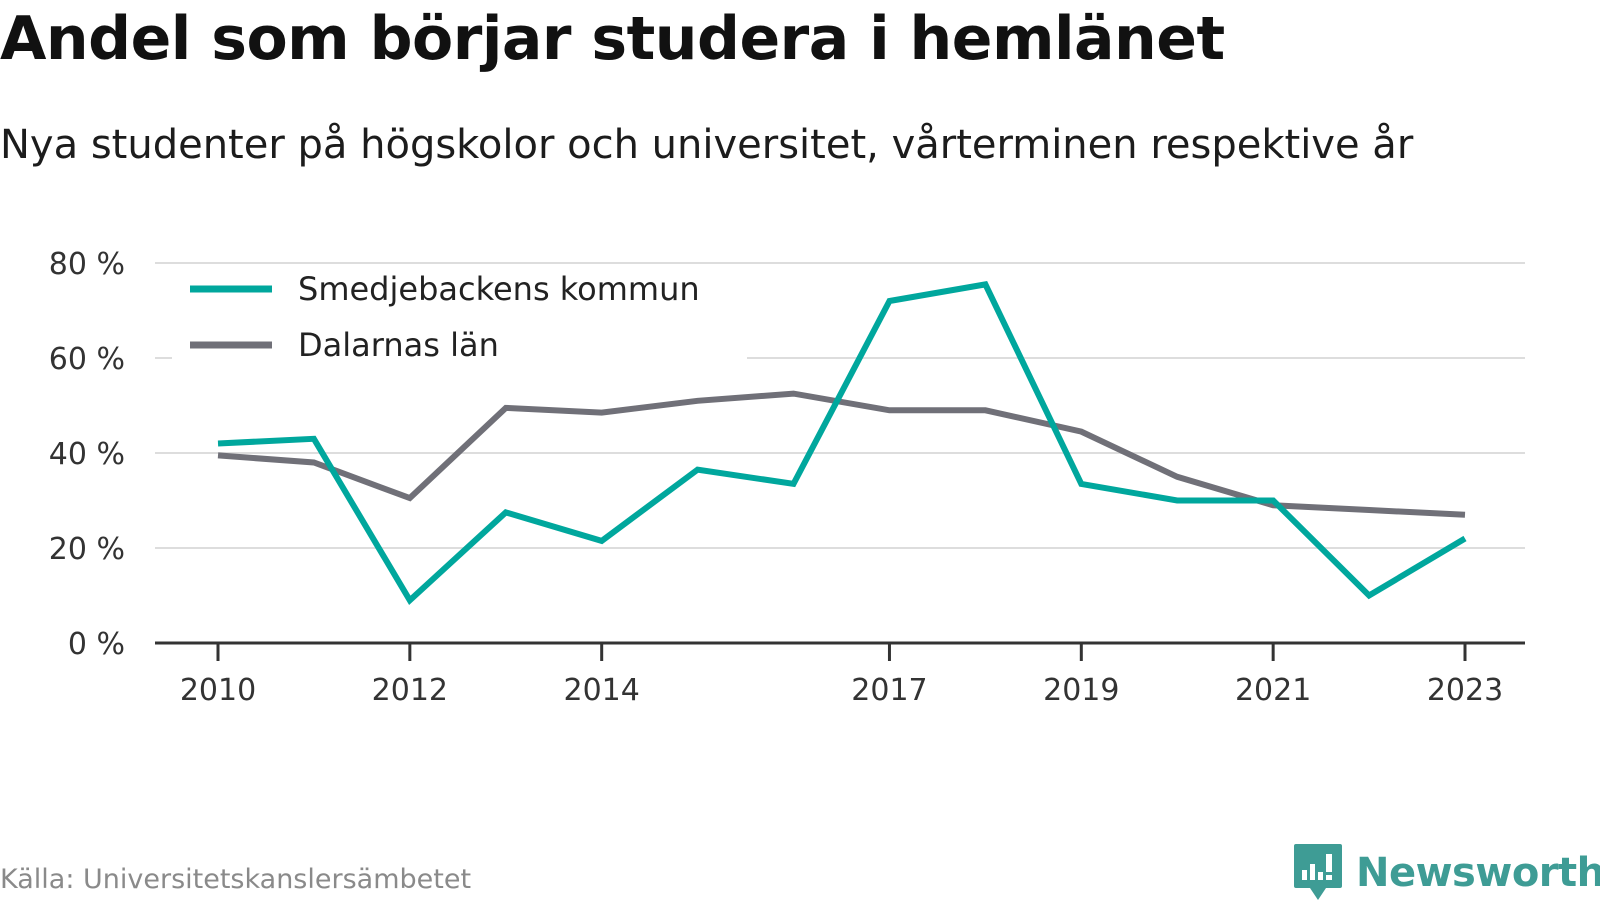 This screenshot has width=1600, height=904. What do you see at coordinates (218, 690) in the screenshot?
I see `x-tick-label: 2010` at bounding box center [218, 690].